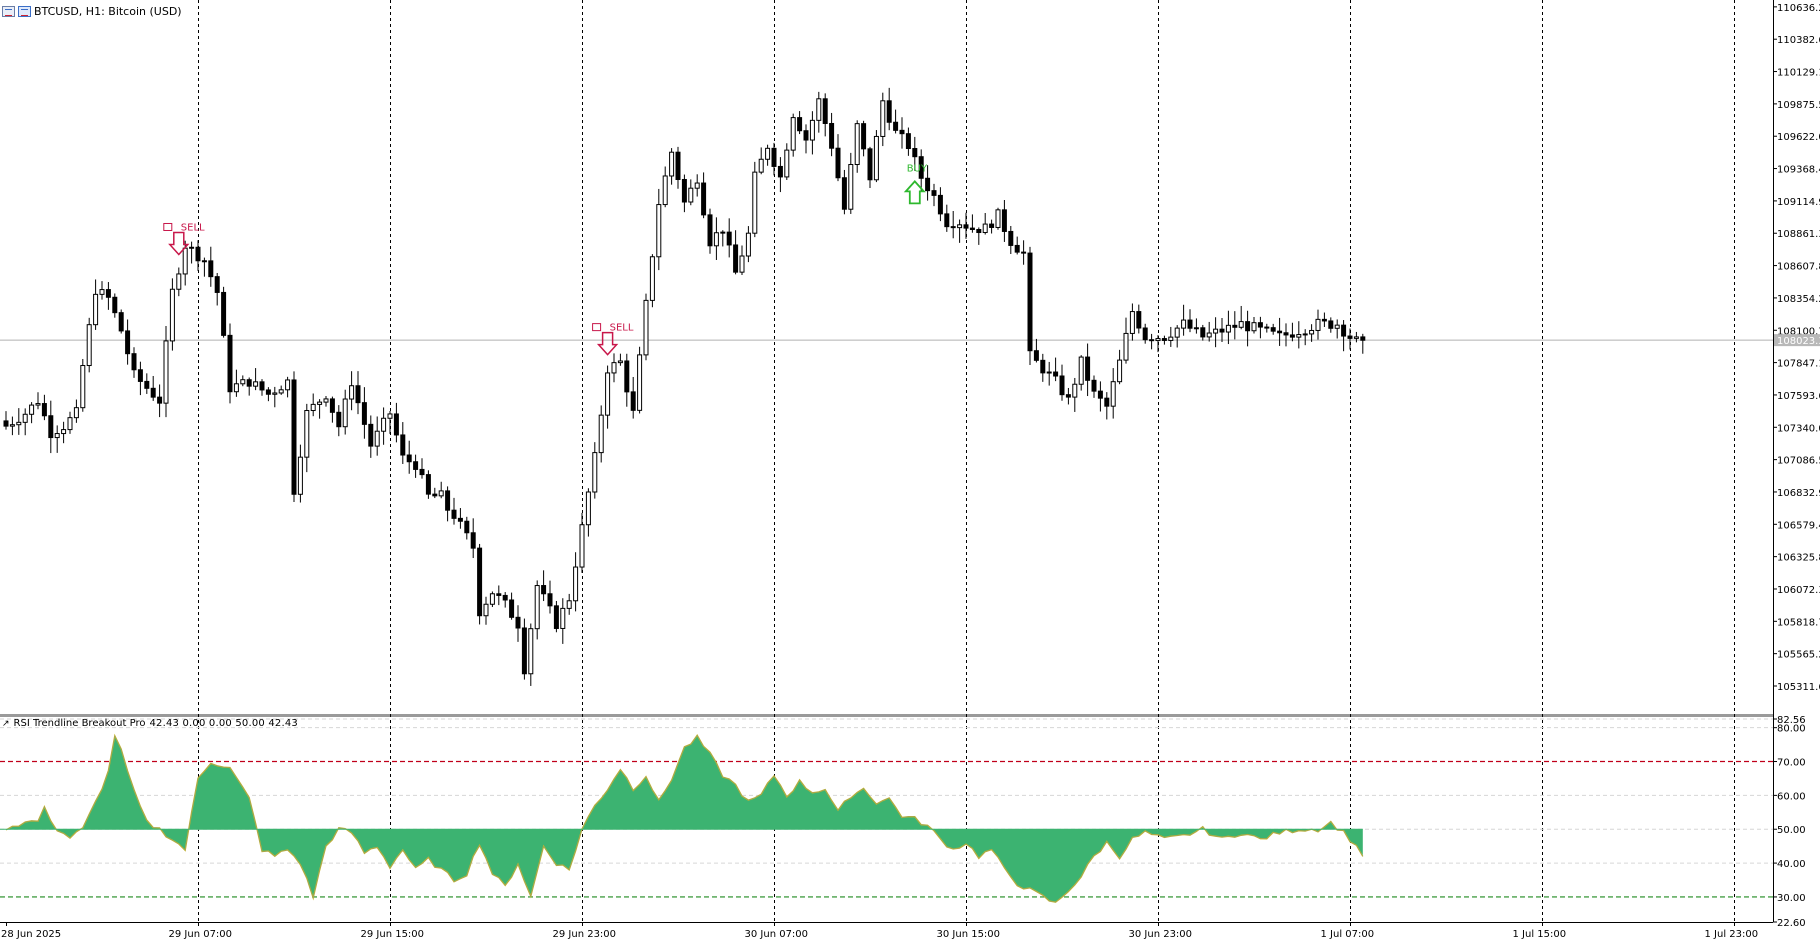 The width and height of the screenshot is (1820, 942). What do you see at coordinates (1161, 934) in the screenshot?
I see `time-axis-label: 30 Jun 23:00` at bounding box center [1161, 934].